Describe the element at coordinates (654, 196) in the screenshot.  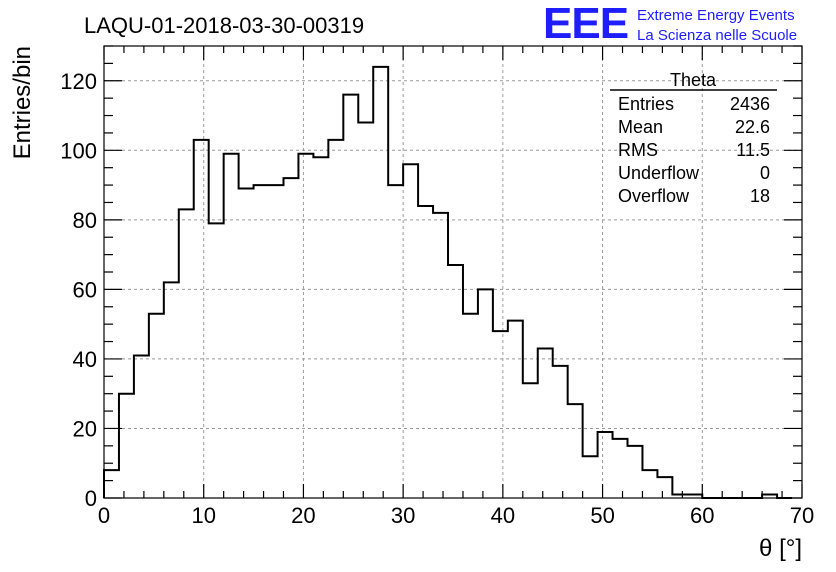
I see `stats-row-label: Overflow` at that location.